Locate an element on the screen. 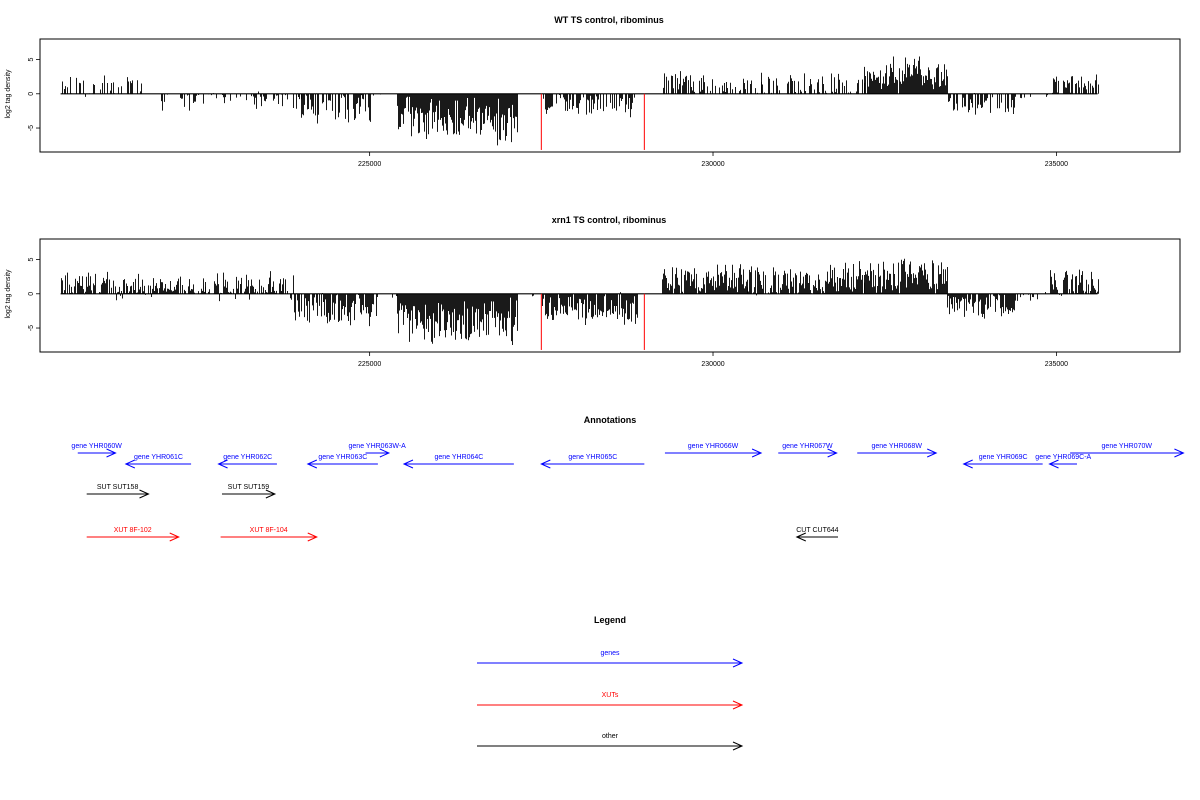  feature-gene-yhr063w-a: gene YHR063W-A is located at coordinates (378, 450).